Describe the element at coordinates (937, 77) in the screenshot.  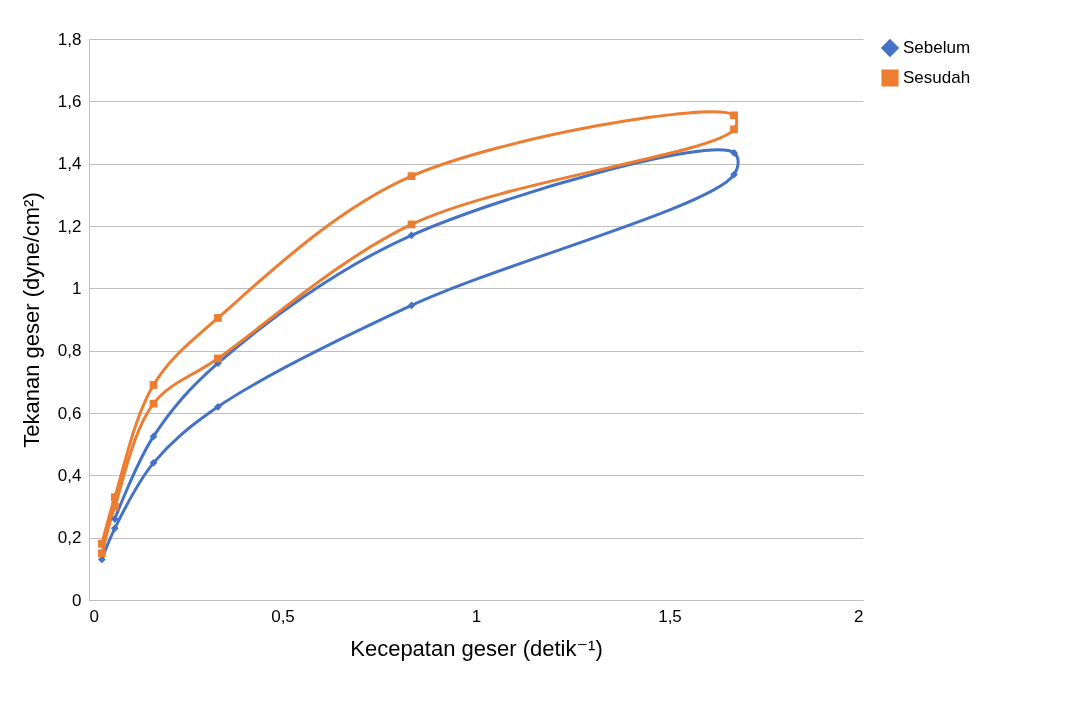
I see `legend-label: Sesudah` at that location.